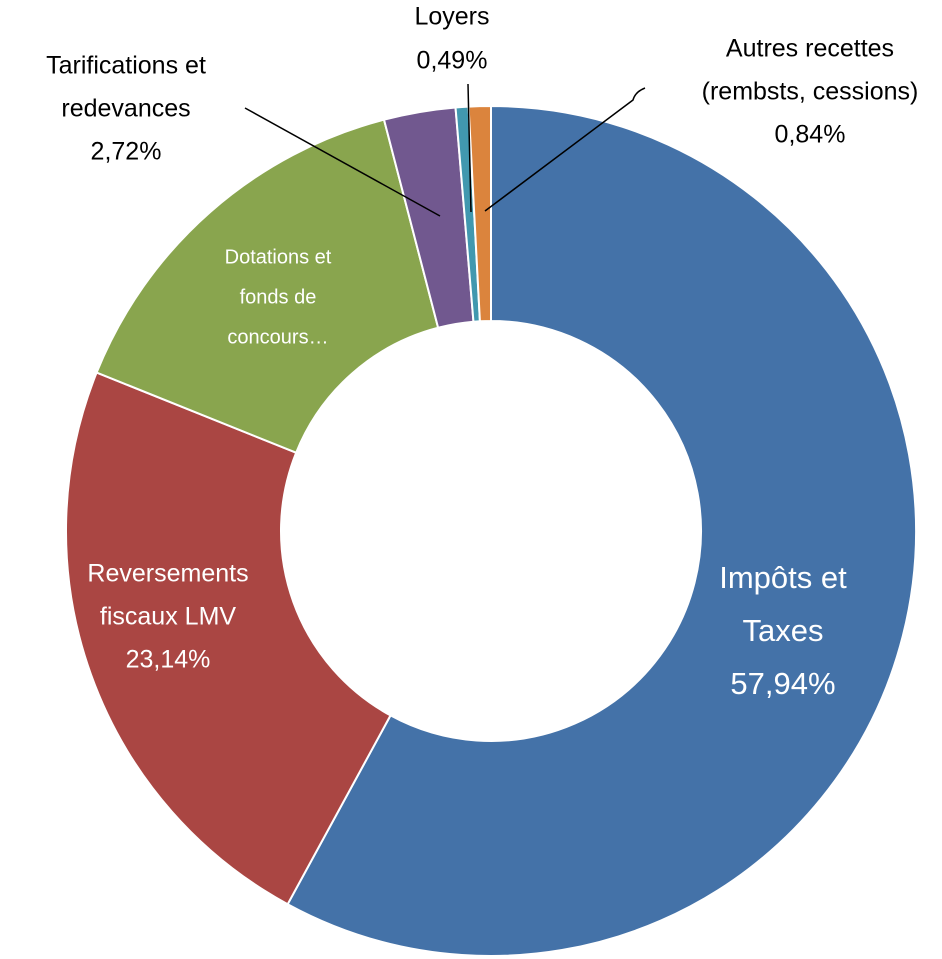 The height and width of the screenshot is (959, 942). I want to click on slice-label: Loyers, so click(451, 17).